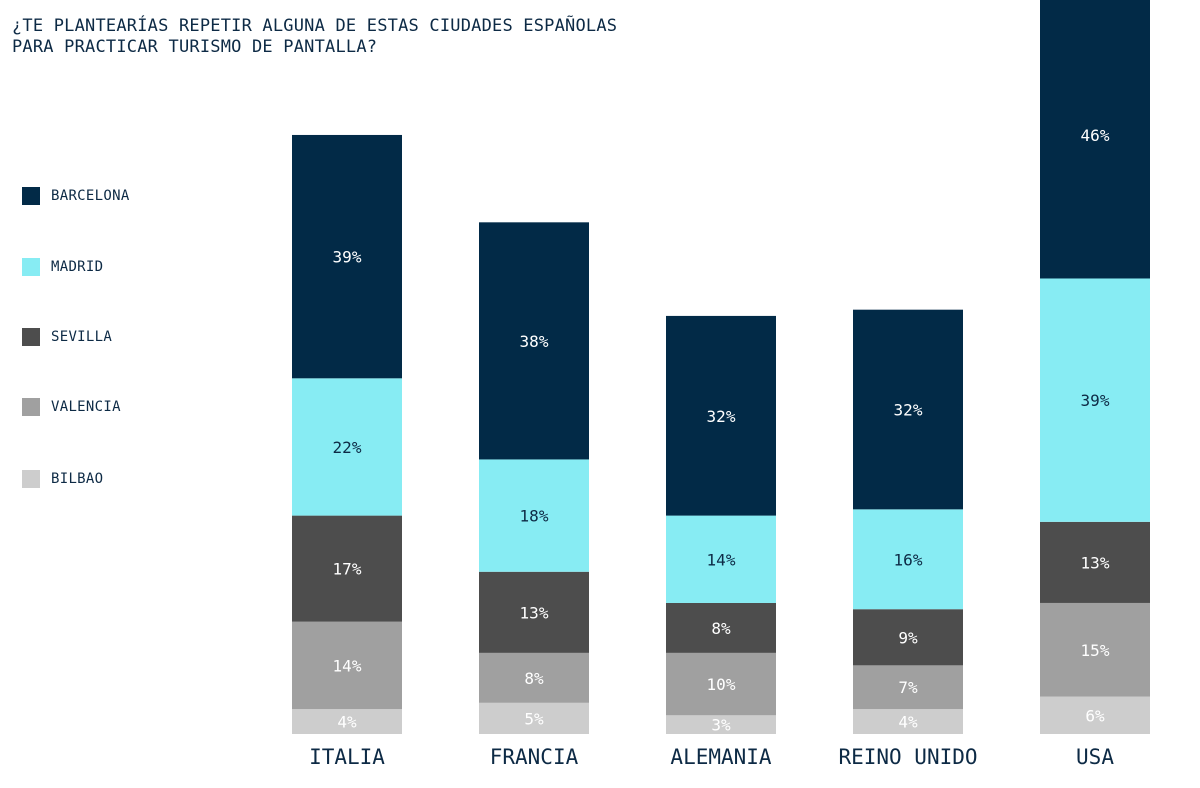 This screenshot has height=788, width=1200. I want to click on bar-segment-usa-bilbao, so click(1095, 715).